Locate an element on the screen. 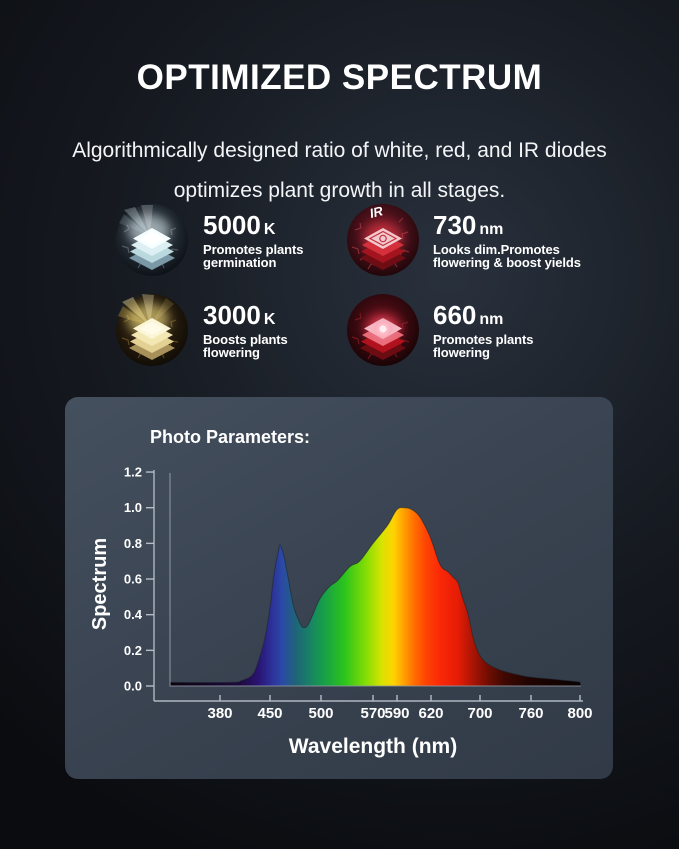 This screenshot has height=849, width=679. x-tick-label: 620 is located at coordinates (430, 713).